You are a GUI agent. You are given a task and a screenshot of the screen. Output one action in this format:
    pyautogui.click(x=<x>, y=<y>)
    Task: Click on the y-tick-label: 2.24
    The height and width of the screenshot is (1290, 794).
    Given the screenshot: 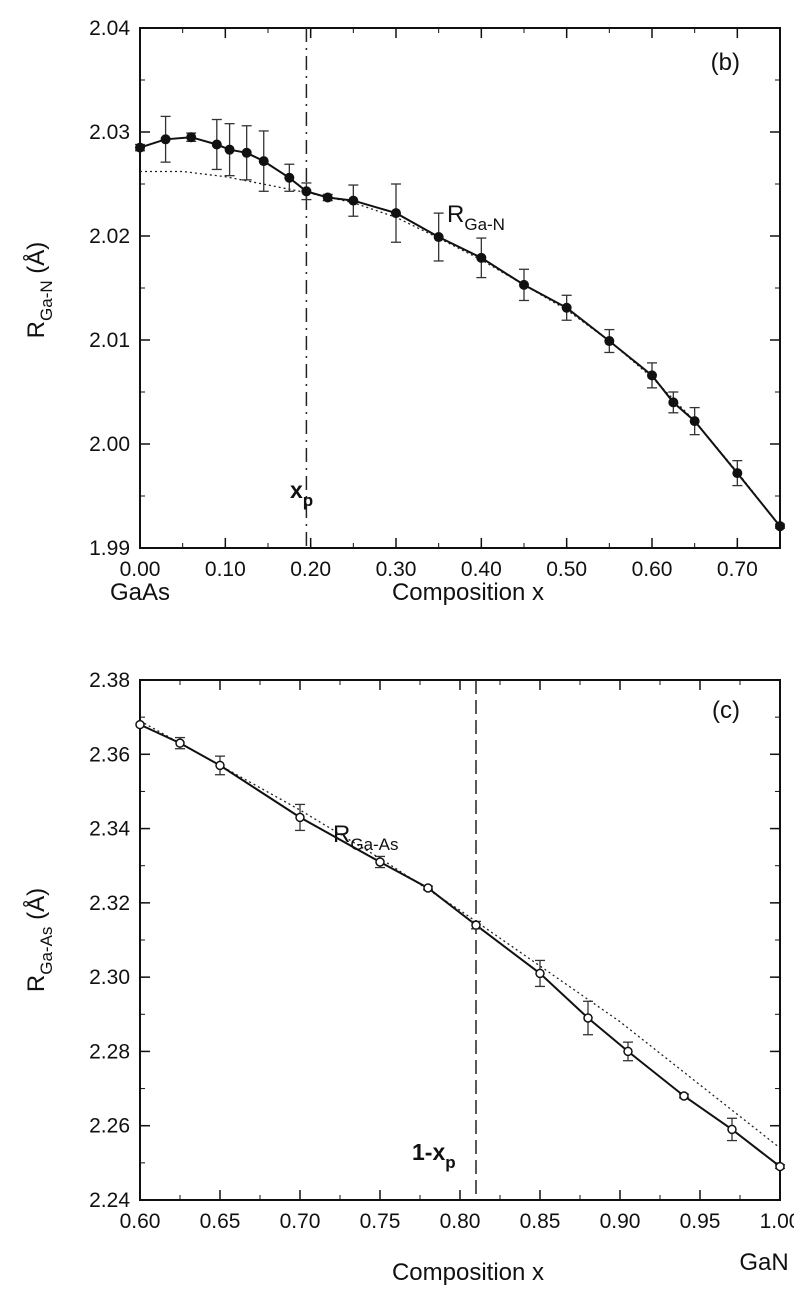 What is the action you would take?
    pyautogui.click(x=109, y=1200)
    